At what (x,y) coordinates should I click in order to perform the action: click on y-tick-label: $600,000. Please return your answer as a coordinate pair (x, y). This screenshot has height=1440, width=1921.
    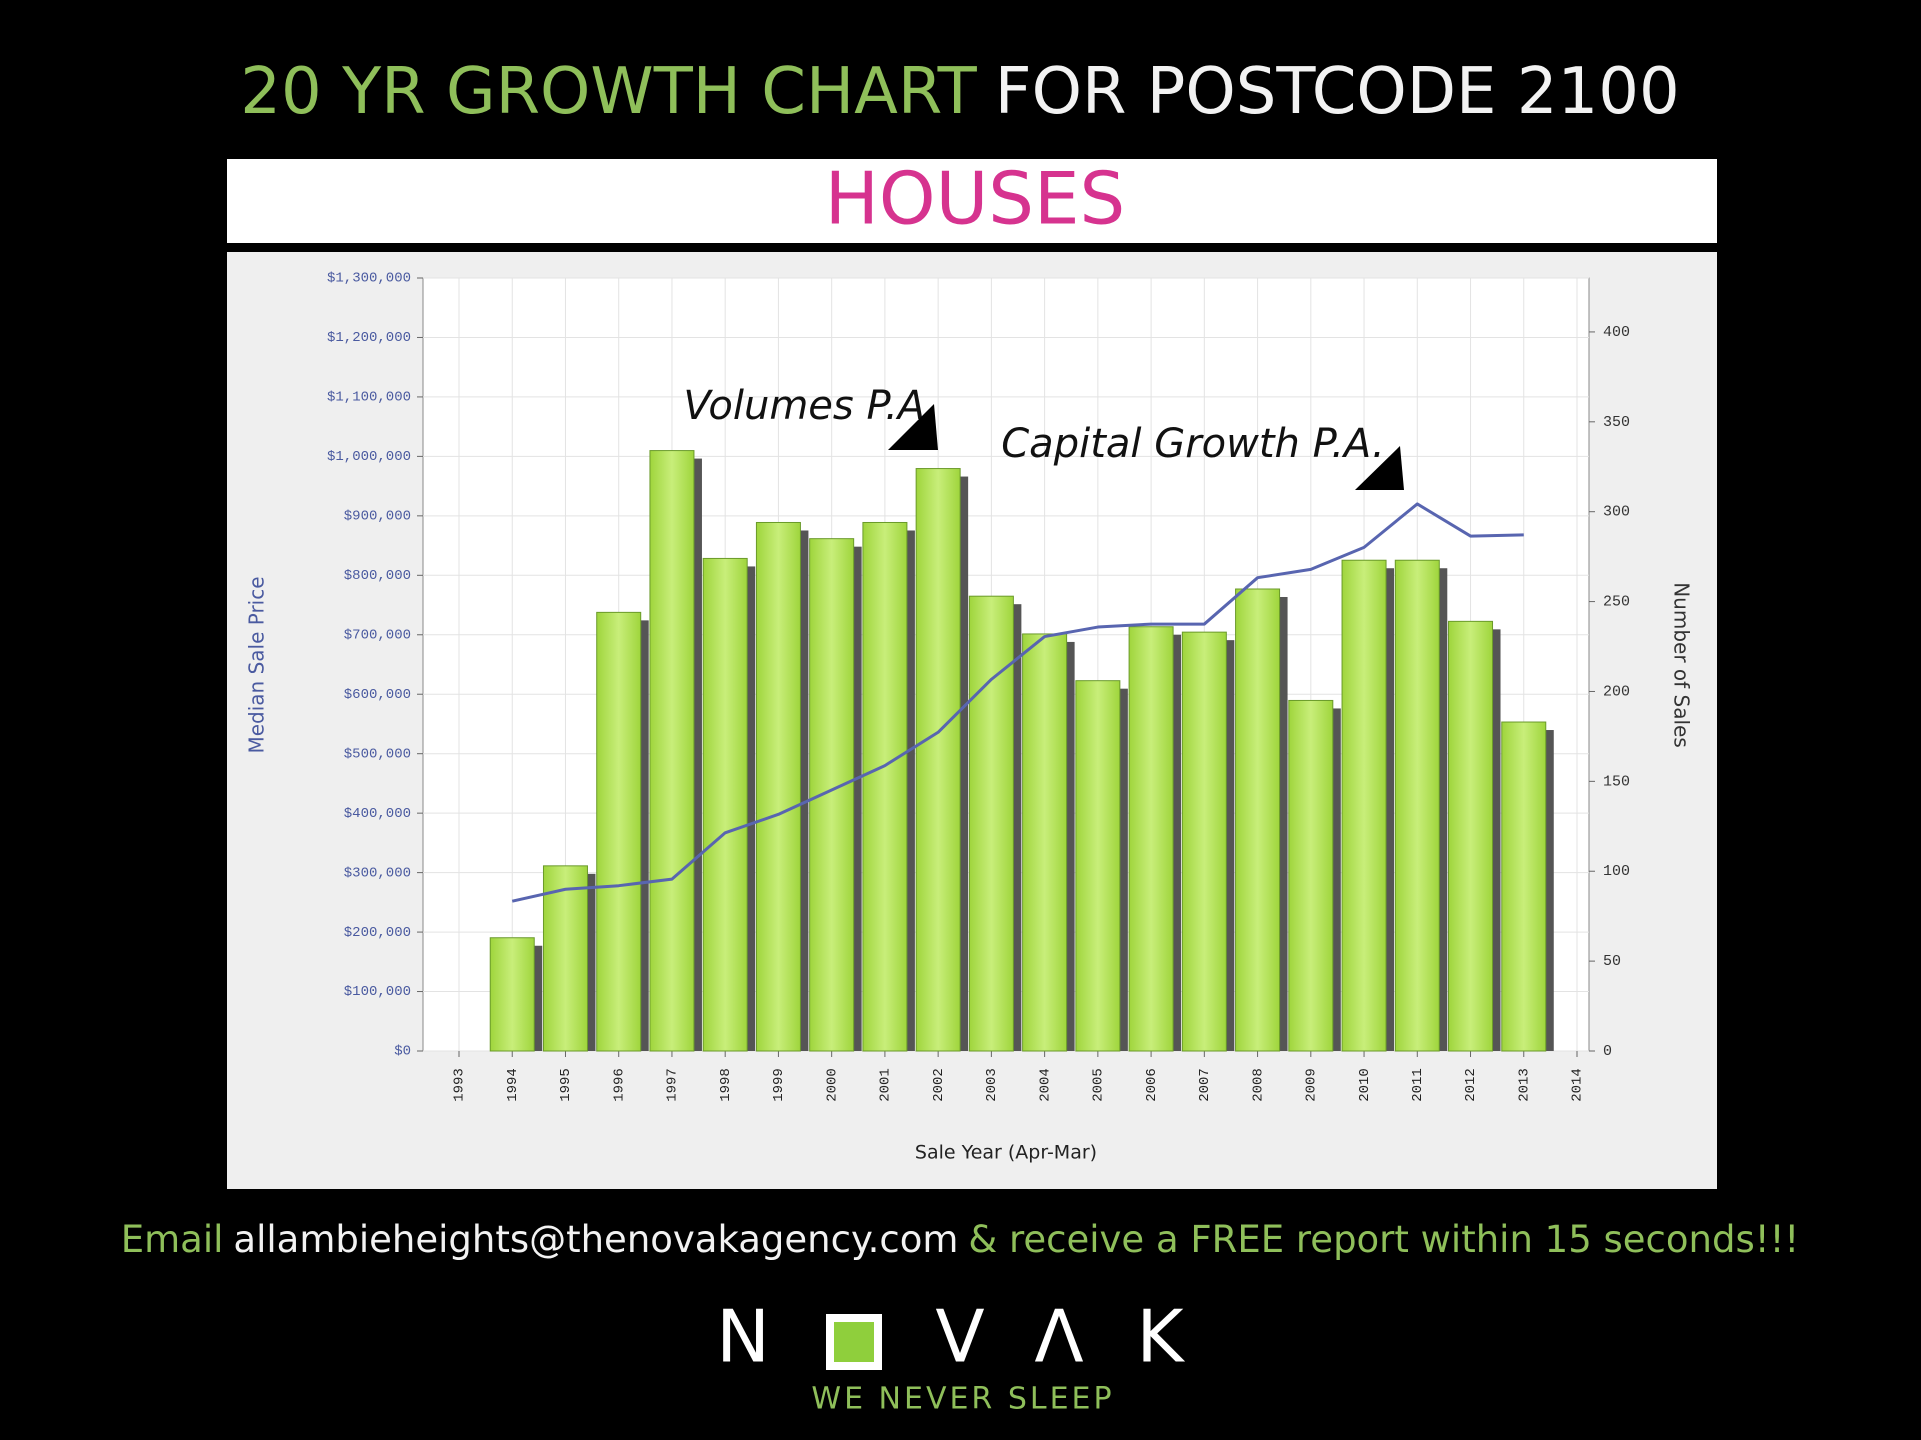
    Looking at the image, I should click on (377, 695).